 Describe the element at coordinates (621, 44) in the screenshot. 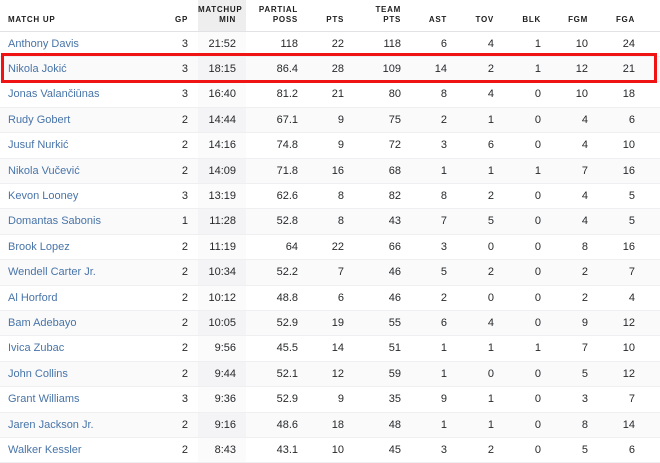

I see `cell-fga: 24` at that location.